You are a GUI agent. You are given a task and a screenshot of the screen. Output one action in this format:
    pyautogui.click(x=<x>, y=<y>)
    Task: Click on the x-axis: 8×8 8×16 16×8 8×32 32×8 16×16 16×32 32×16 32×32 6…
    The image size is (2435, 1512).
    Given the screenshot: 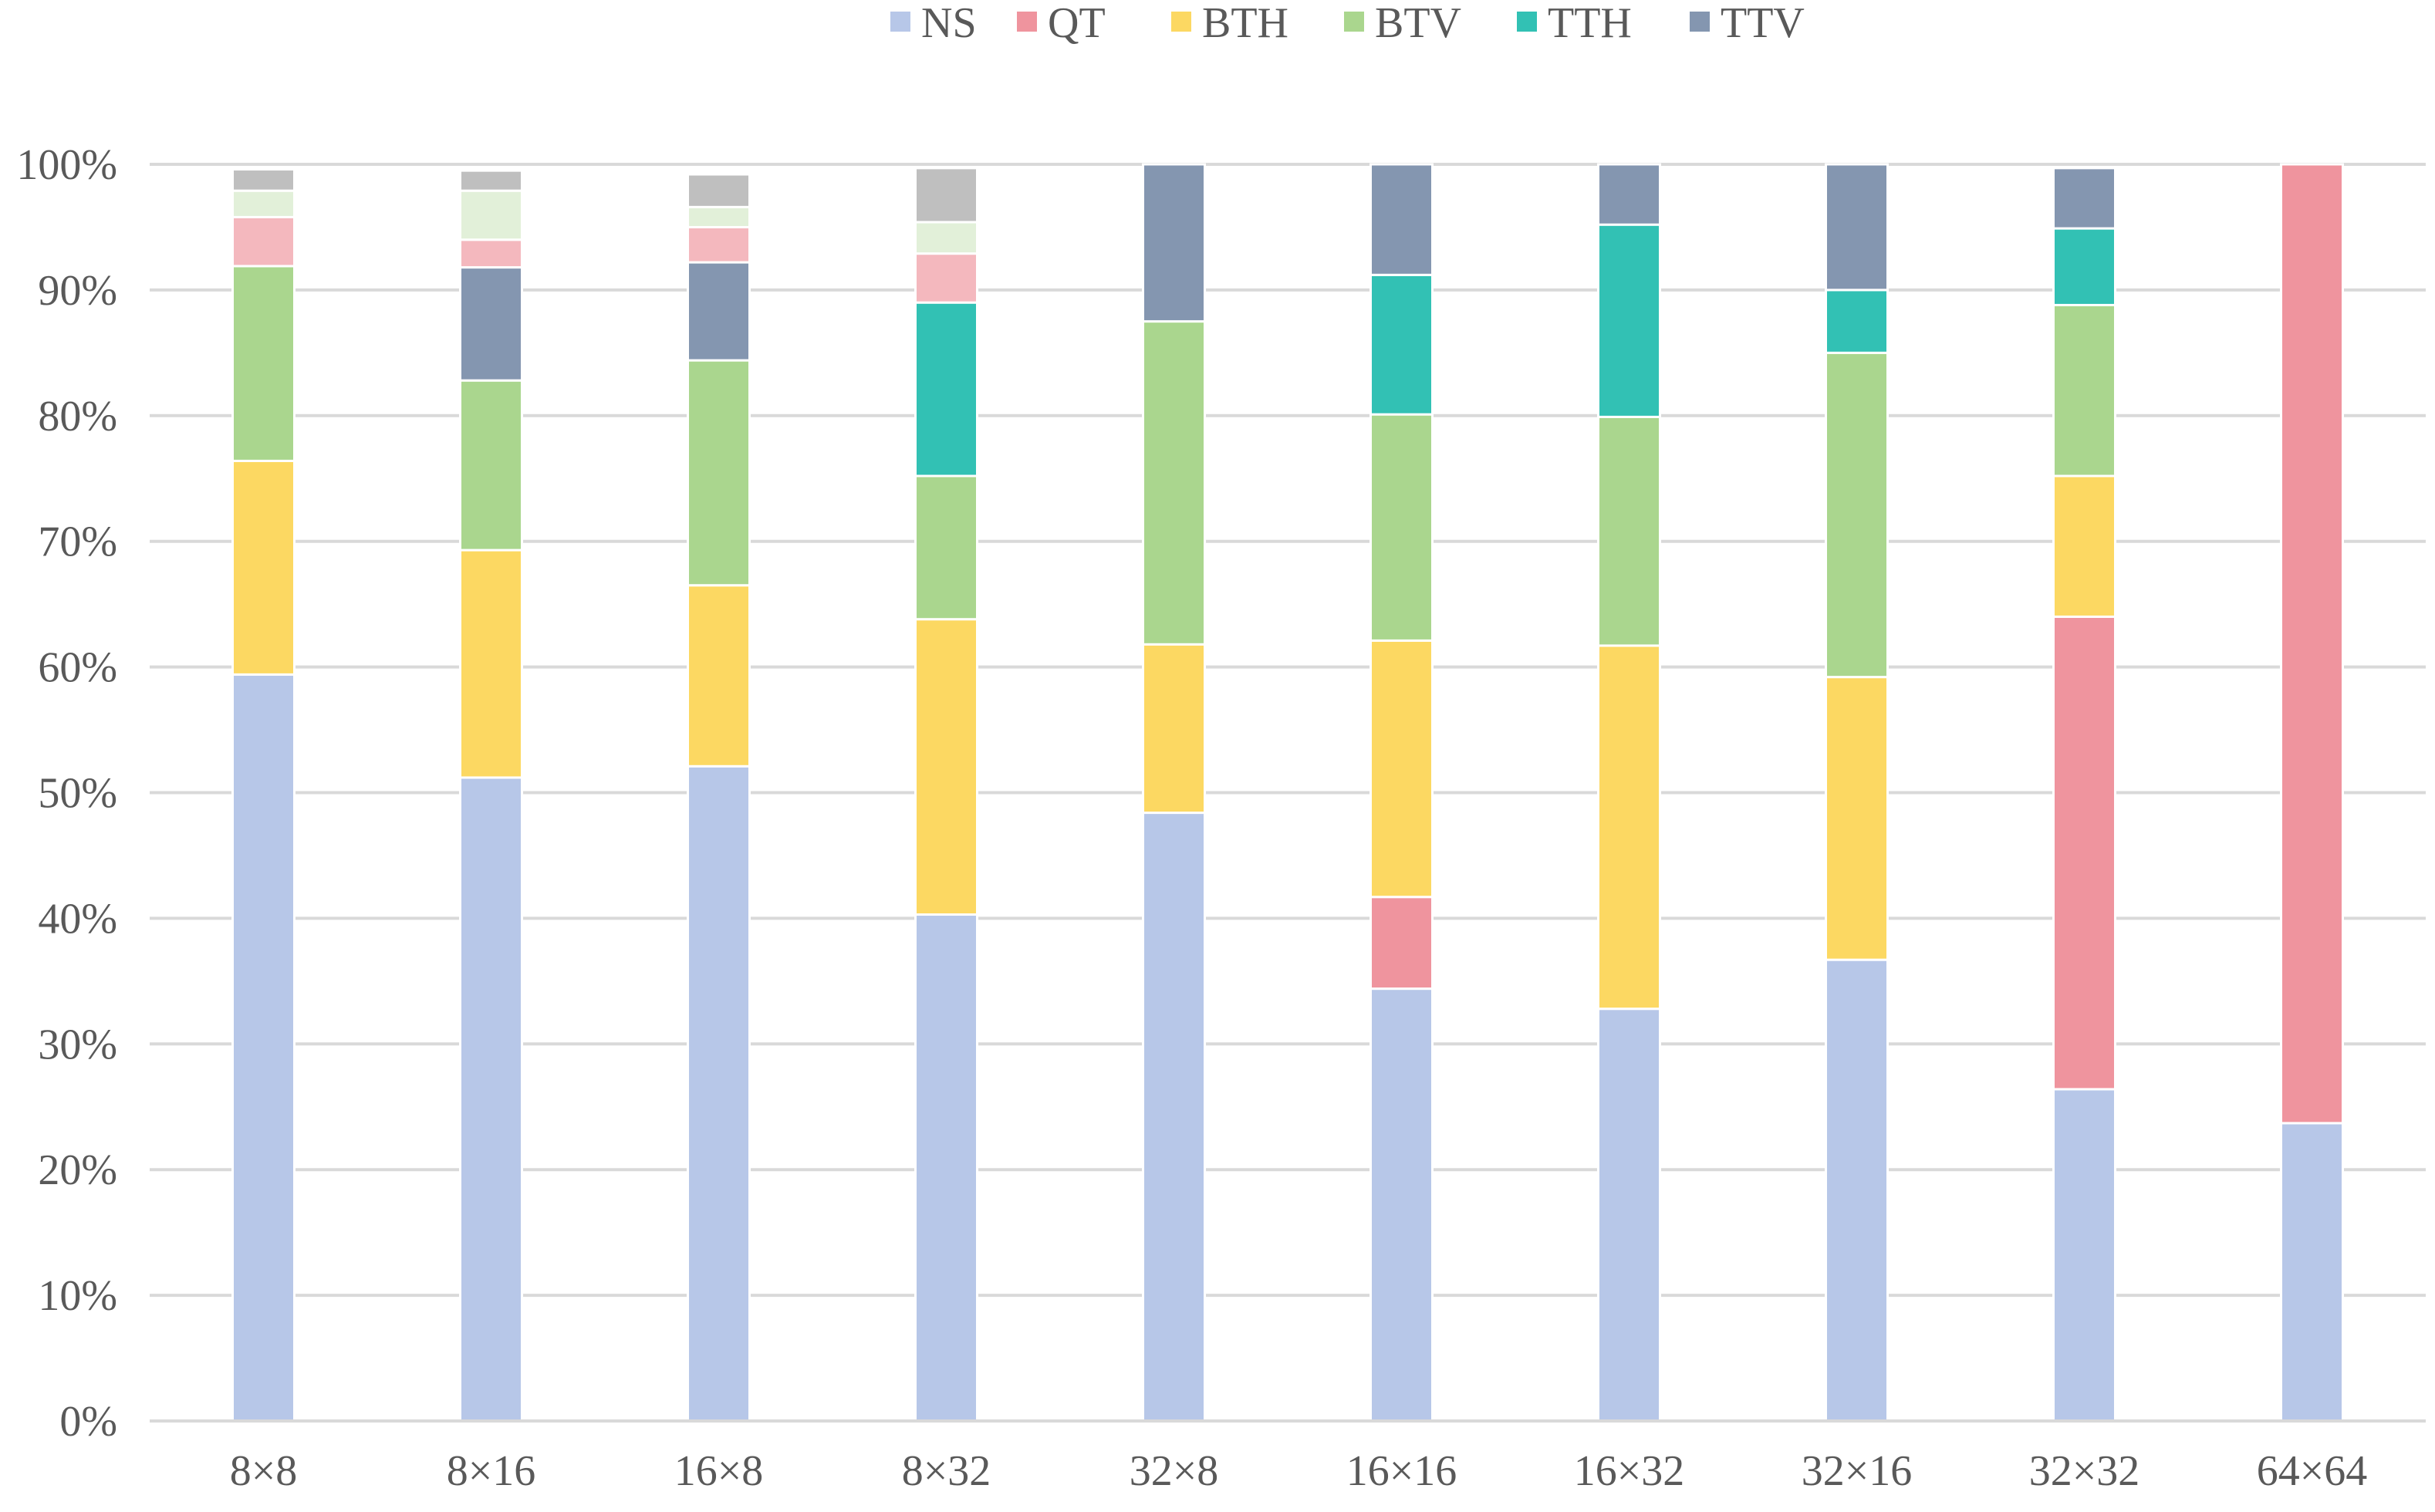 What is the action you would take?
    pyautogui.click(x=1288, y=1457)
    